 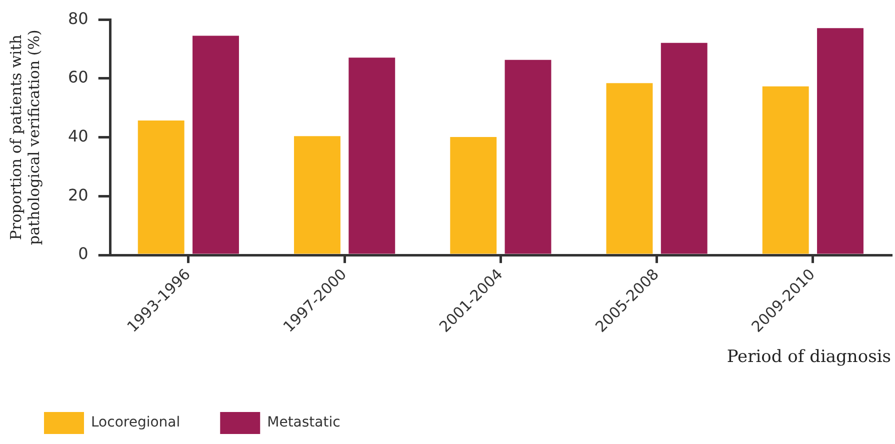 I want to click on y-tick-label: 60, so click(x=78, y=77).